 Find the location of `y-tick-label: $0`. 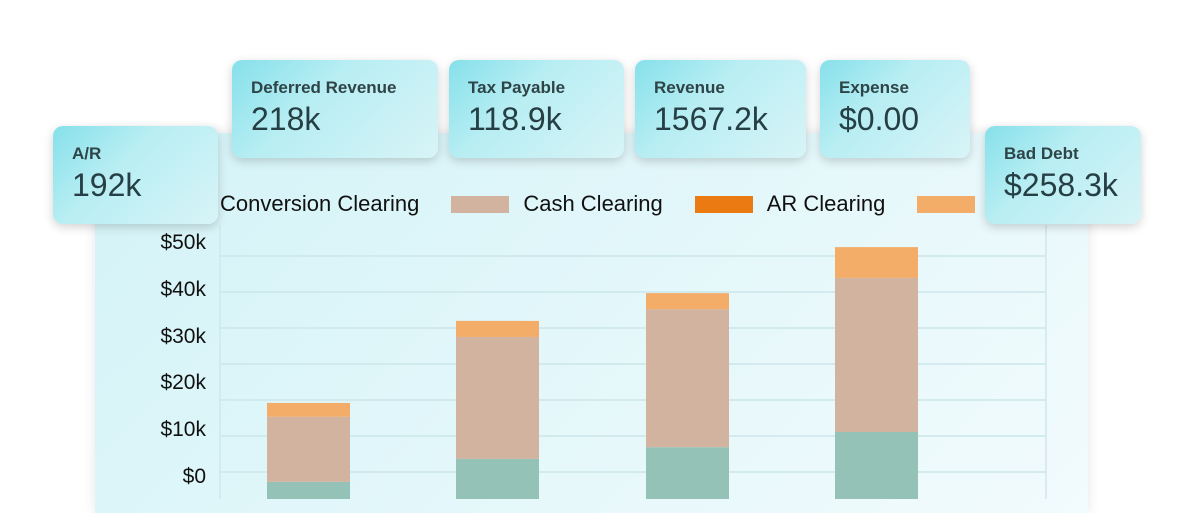

y-tick-label: $0 is located at coordinates (194, 476).